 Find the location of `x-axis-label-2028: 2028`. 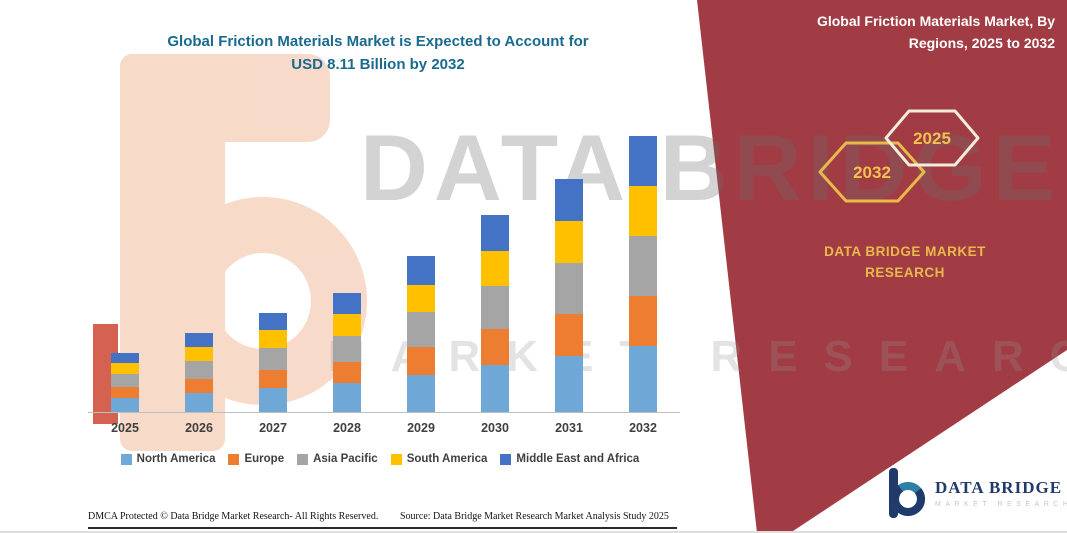

x-axis-label-2028: 2028 is located at coordinates (347, 428).